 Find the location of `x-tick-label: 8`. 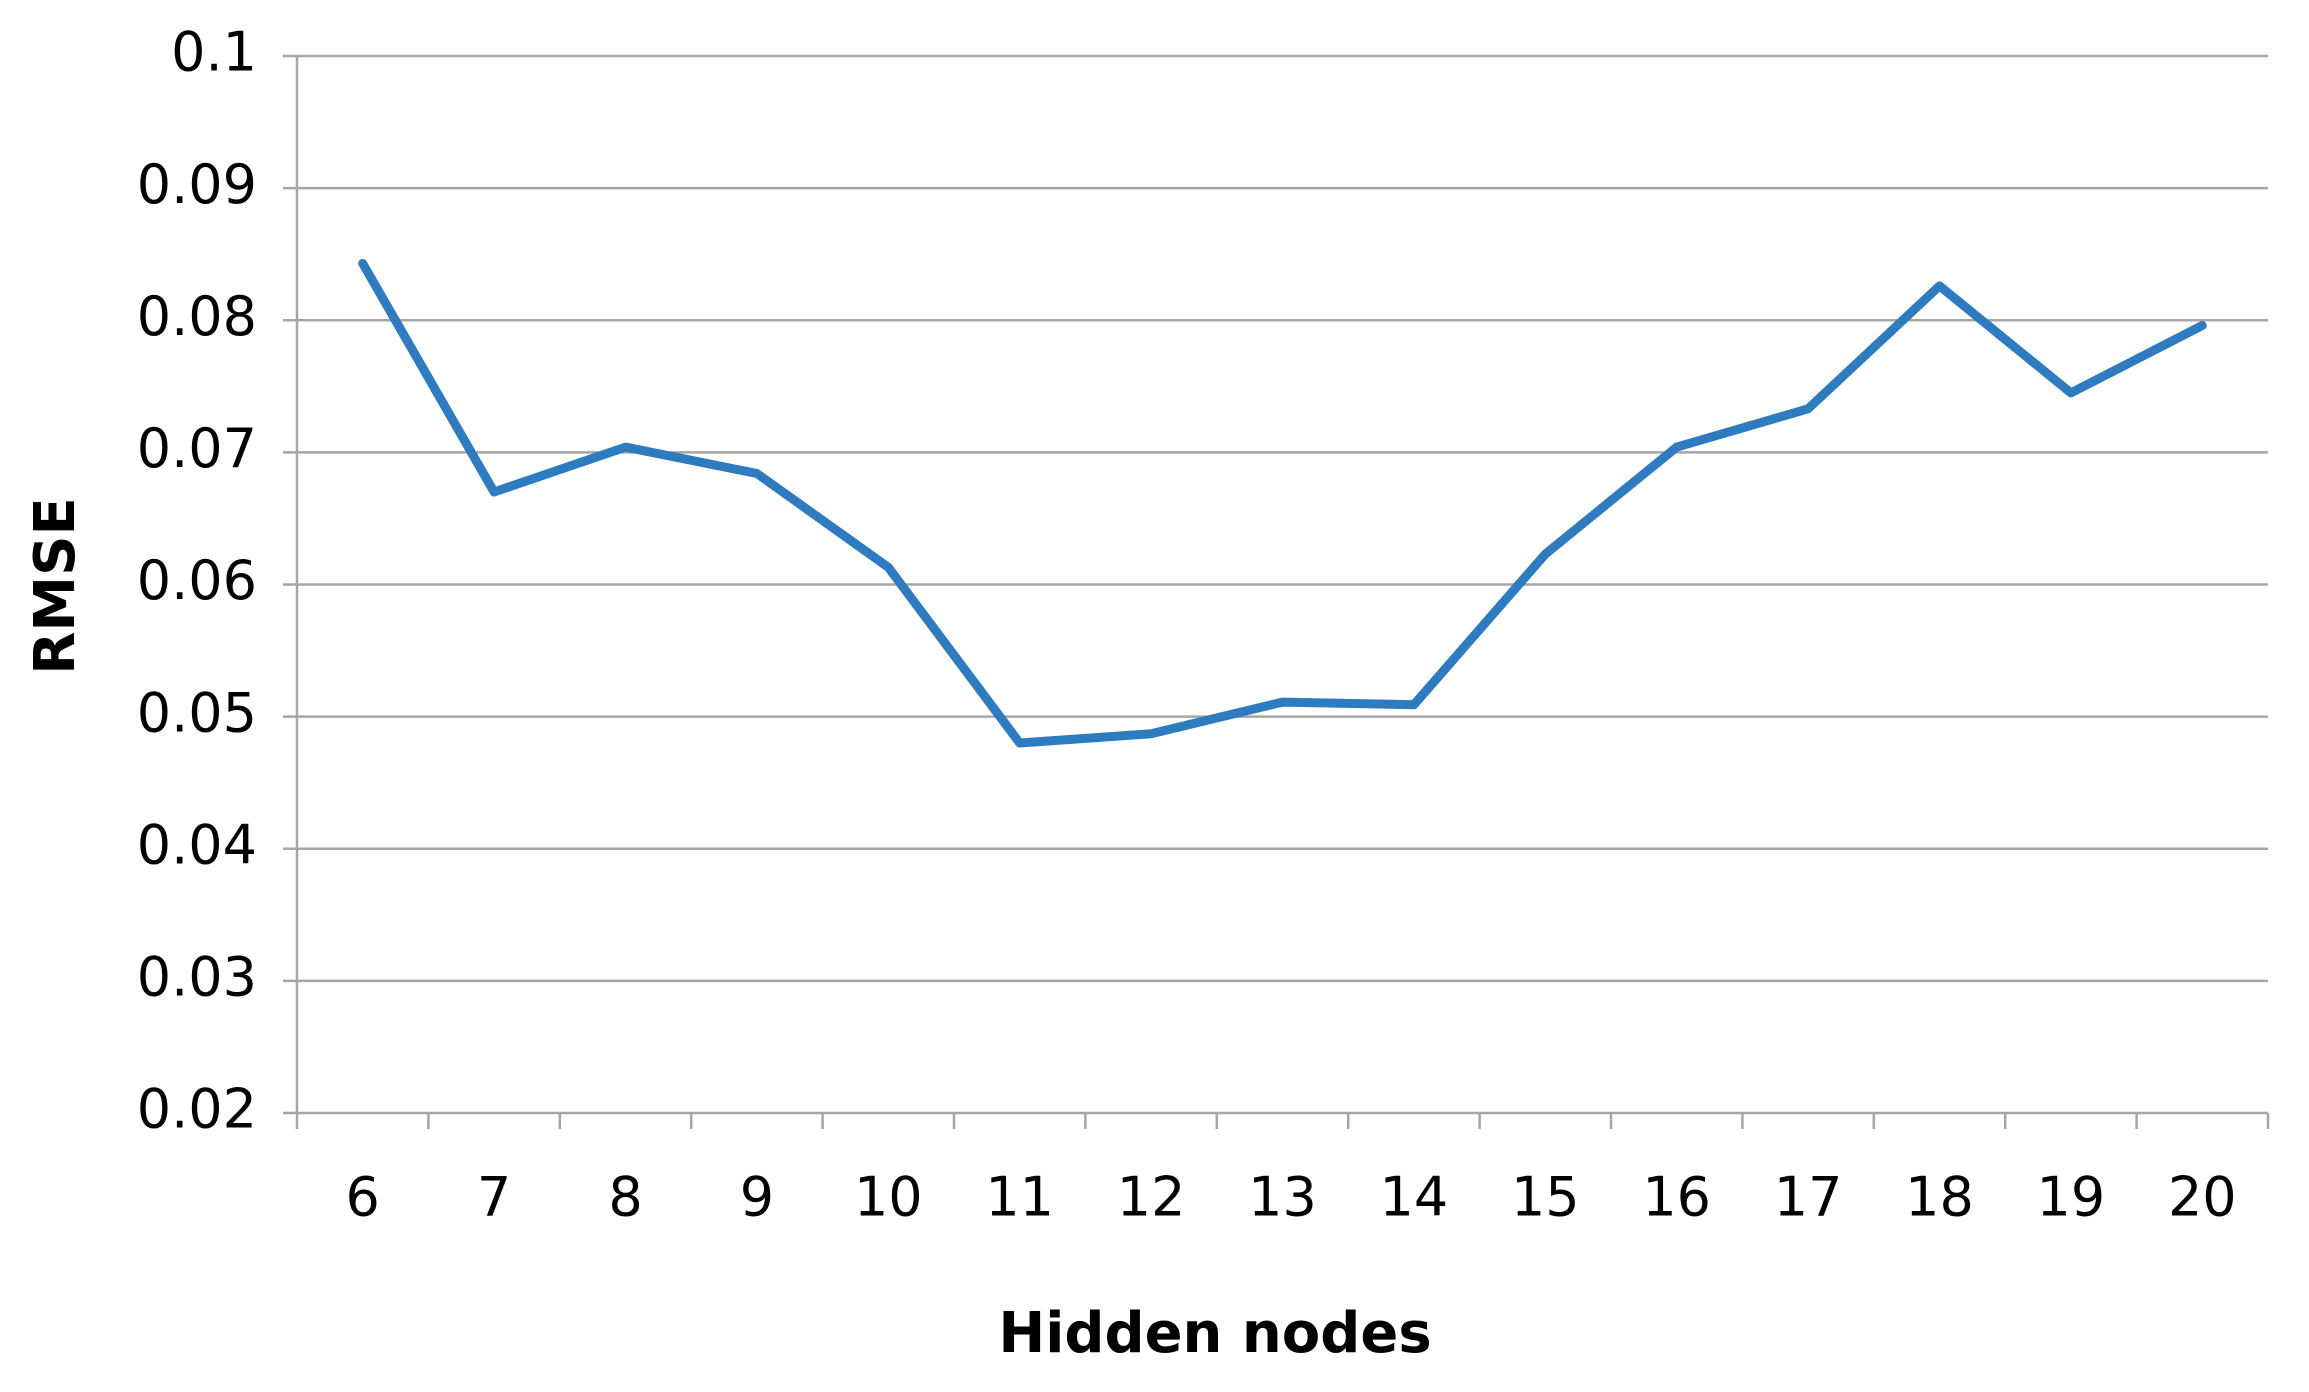

x-tick-label: 8 is located at coordinates (625, 1197).